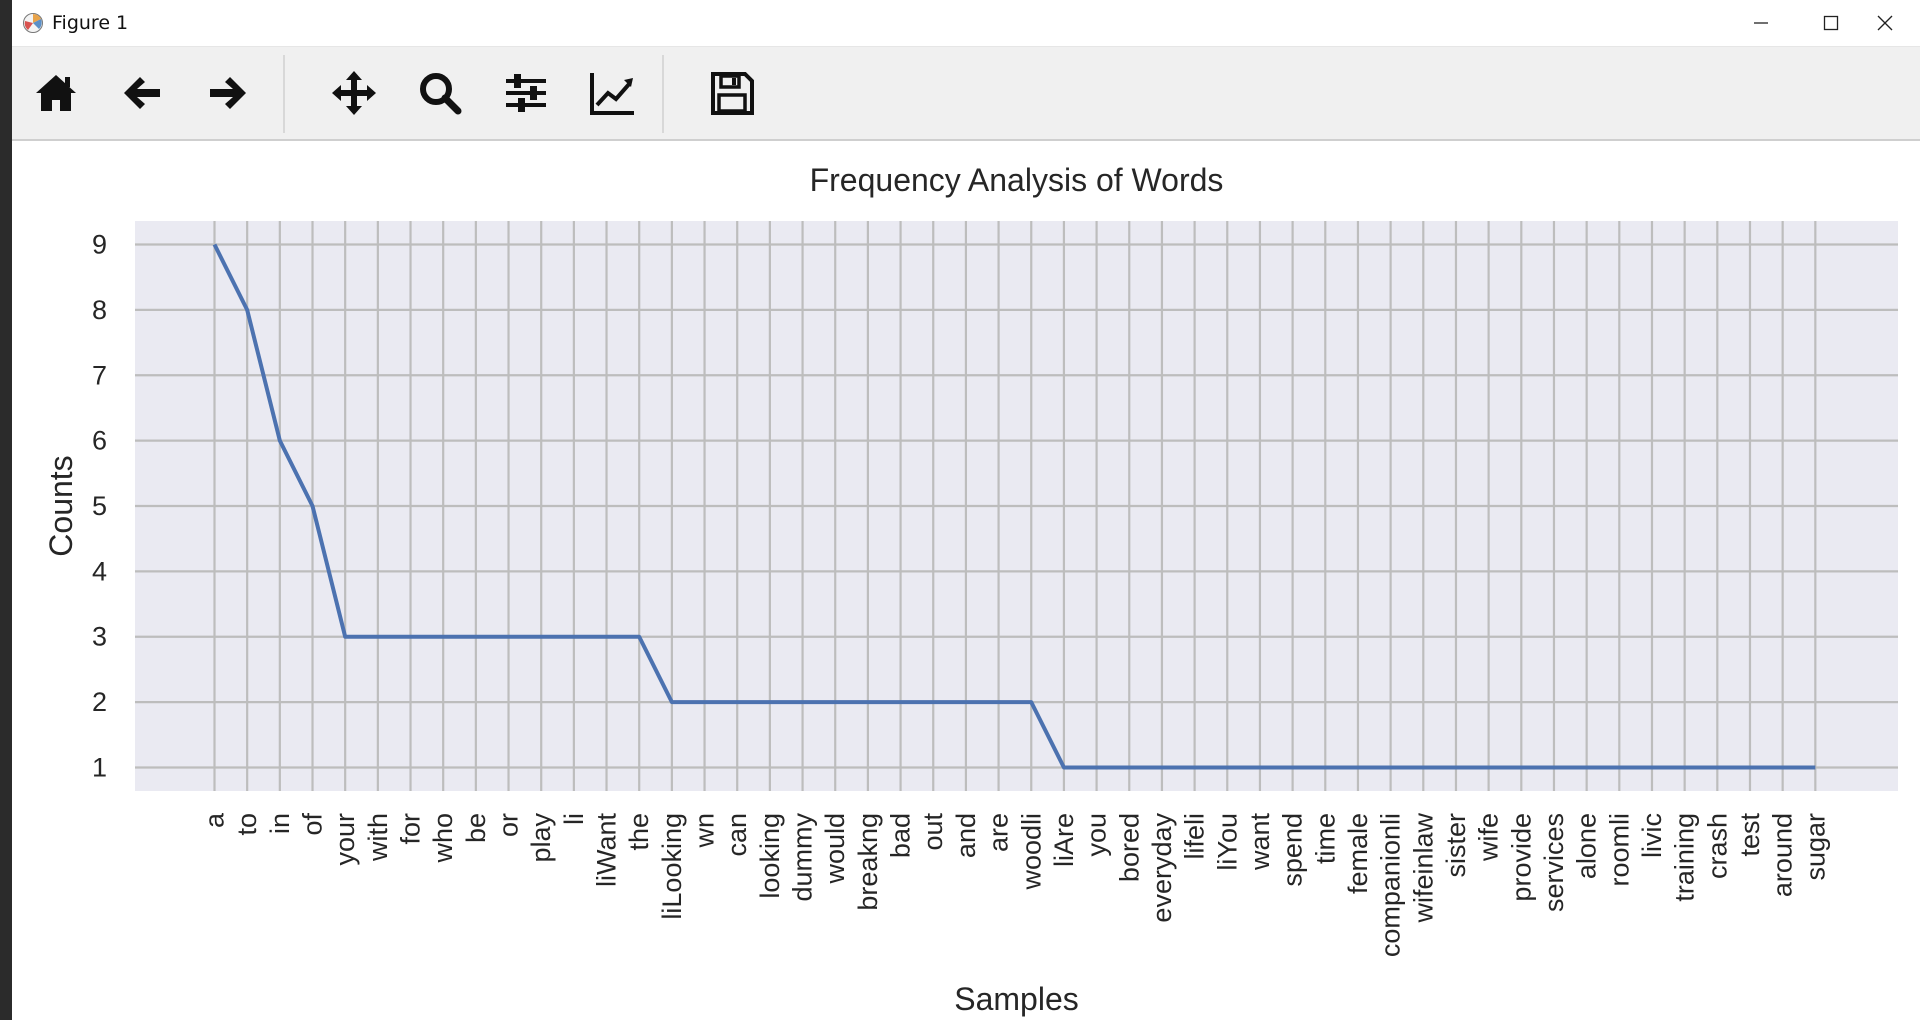 The width and height of the screenshot is (1920, 1020). What do you see at coordinates (1129, 847) in the screenshot?
I see `x-tick-label: bored` at bounding box center [1129, 847].